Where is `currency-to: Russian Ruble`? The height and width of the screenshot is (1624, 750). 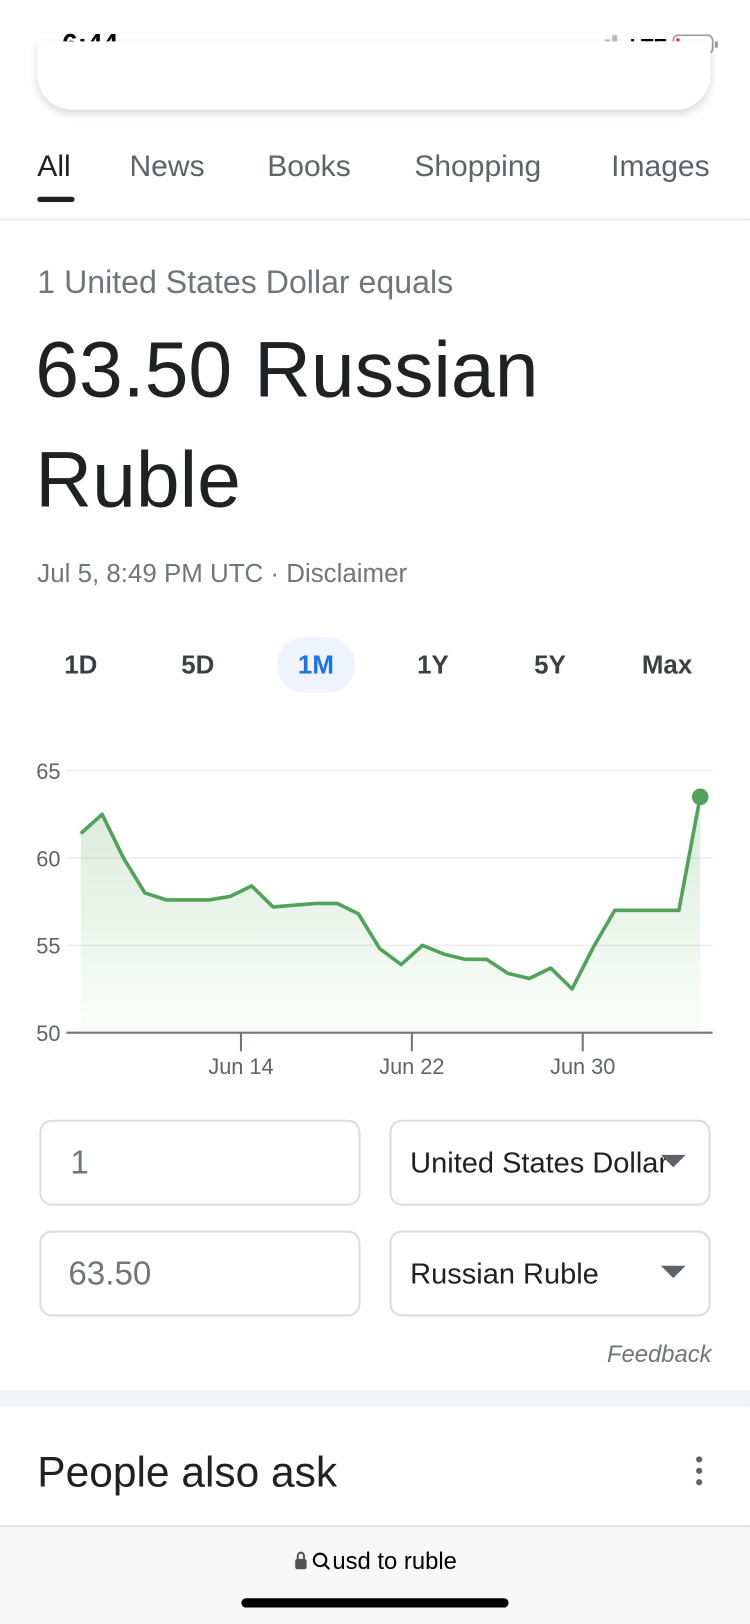 currency-to: Russian Ruble is located at coordinates (504, 1273).